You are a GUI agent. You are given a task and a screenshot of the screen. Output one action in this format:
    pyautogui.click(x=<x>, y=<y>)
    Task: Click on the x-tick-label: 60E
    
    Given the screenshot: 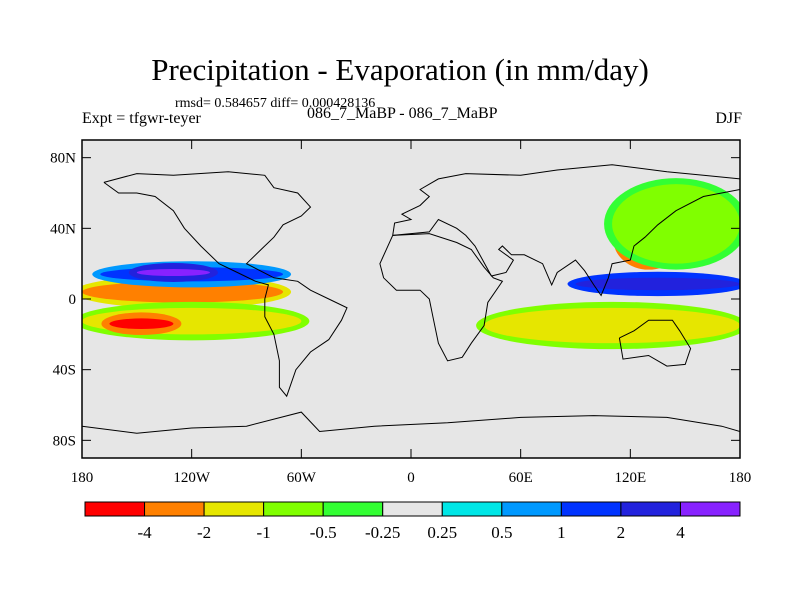 What is the action you would take?
    pyautogui.click(x=521, y=478)
    